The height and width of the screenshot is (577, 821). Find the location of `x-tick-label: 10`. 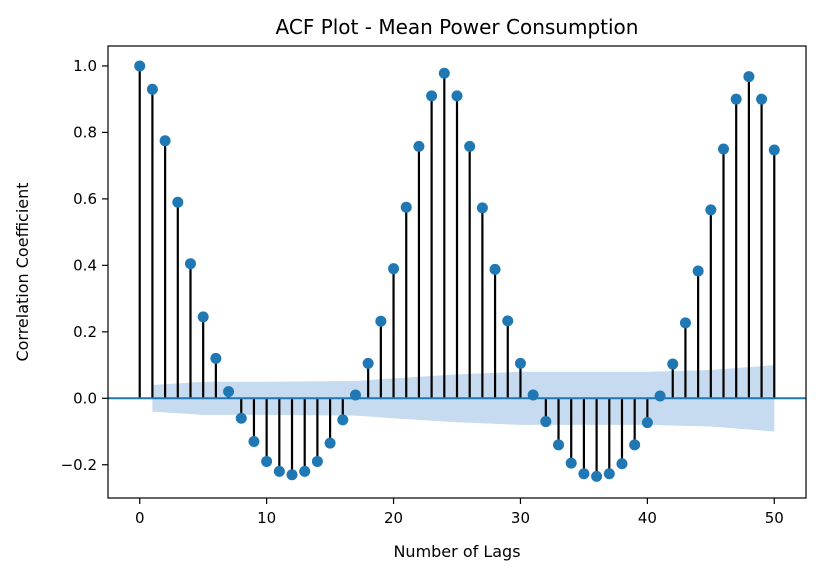

x-tick-label: 10 is located at coordinates (266, 518).